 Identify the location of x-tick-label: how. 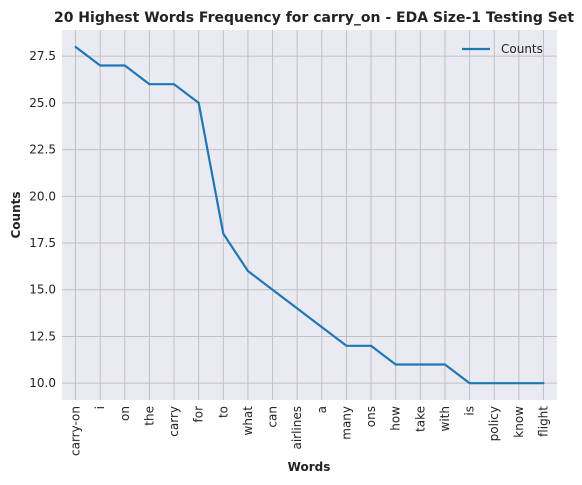
(396, 418).